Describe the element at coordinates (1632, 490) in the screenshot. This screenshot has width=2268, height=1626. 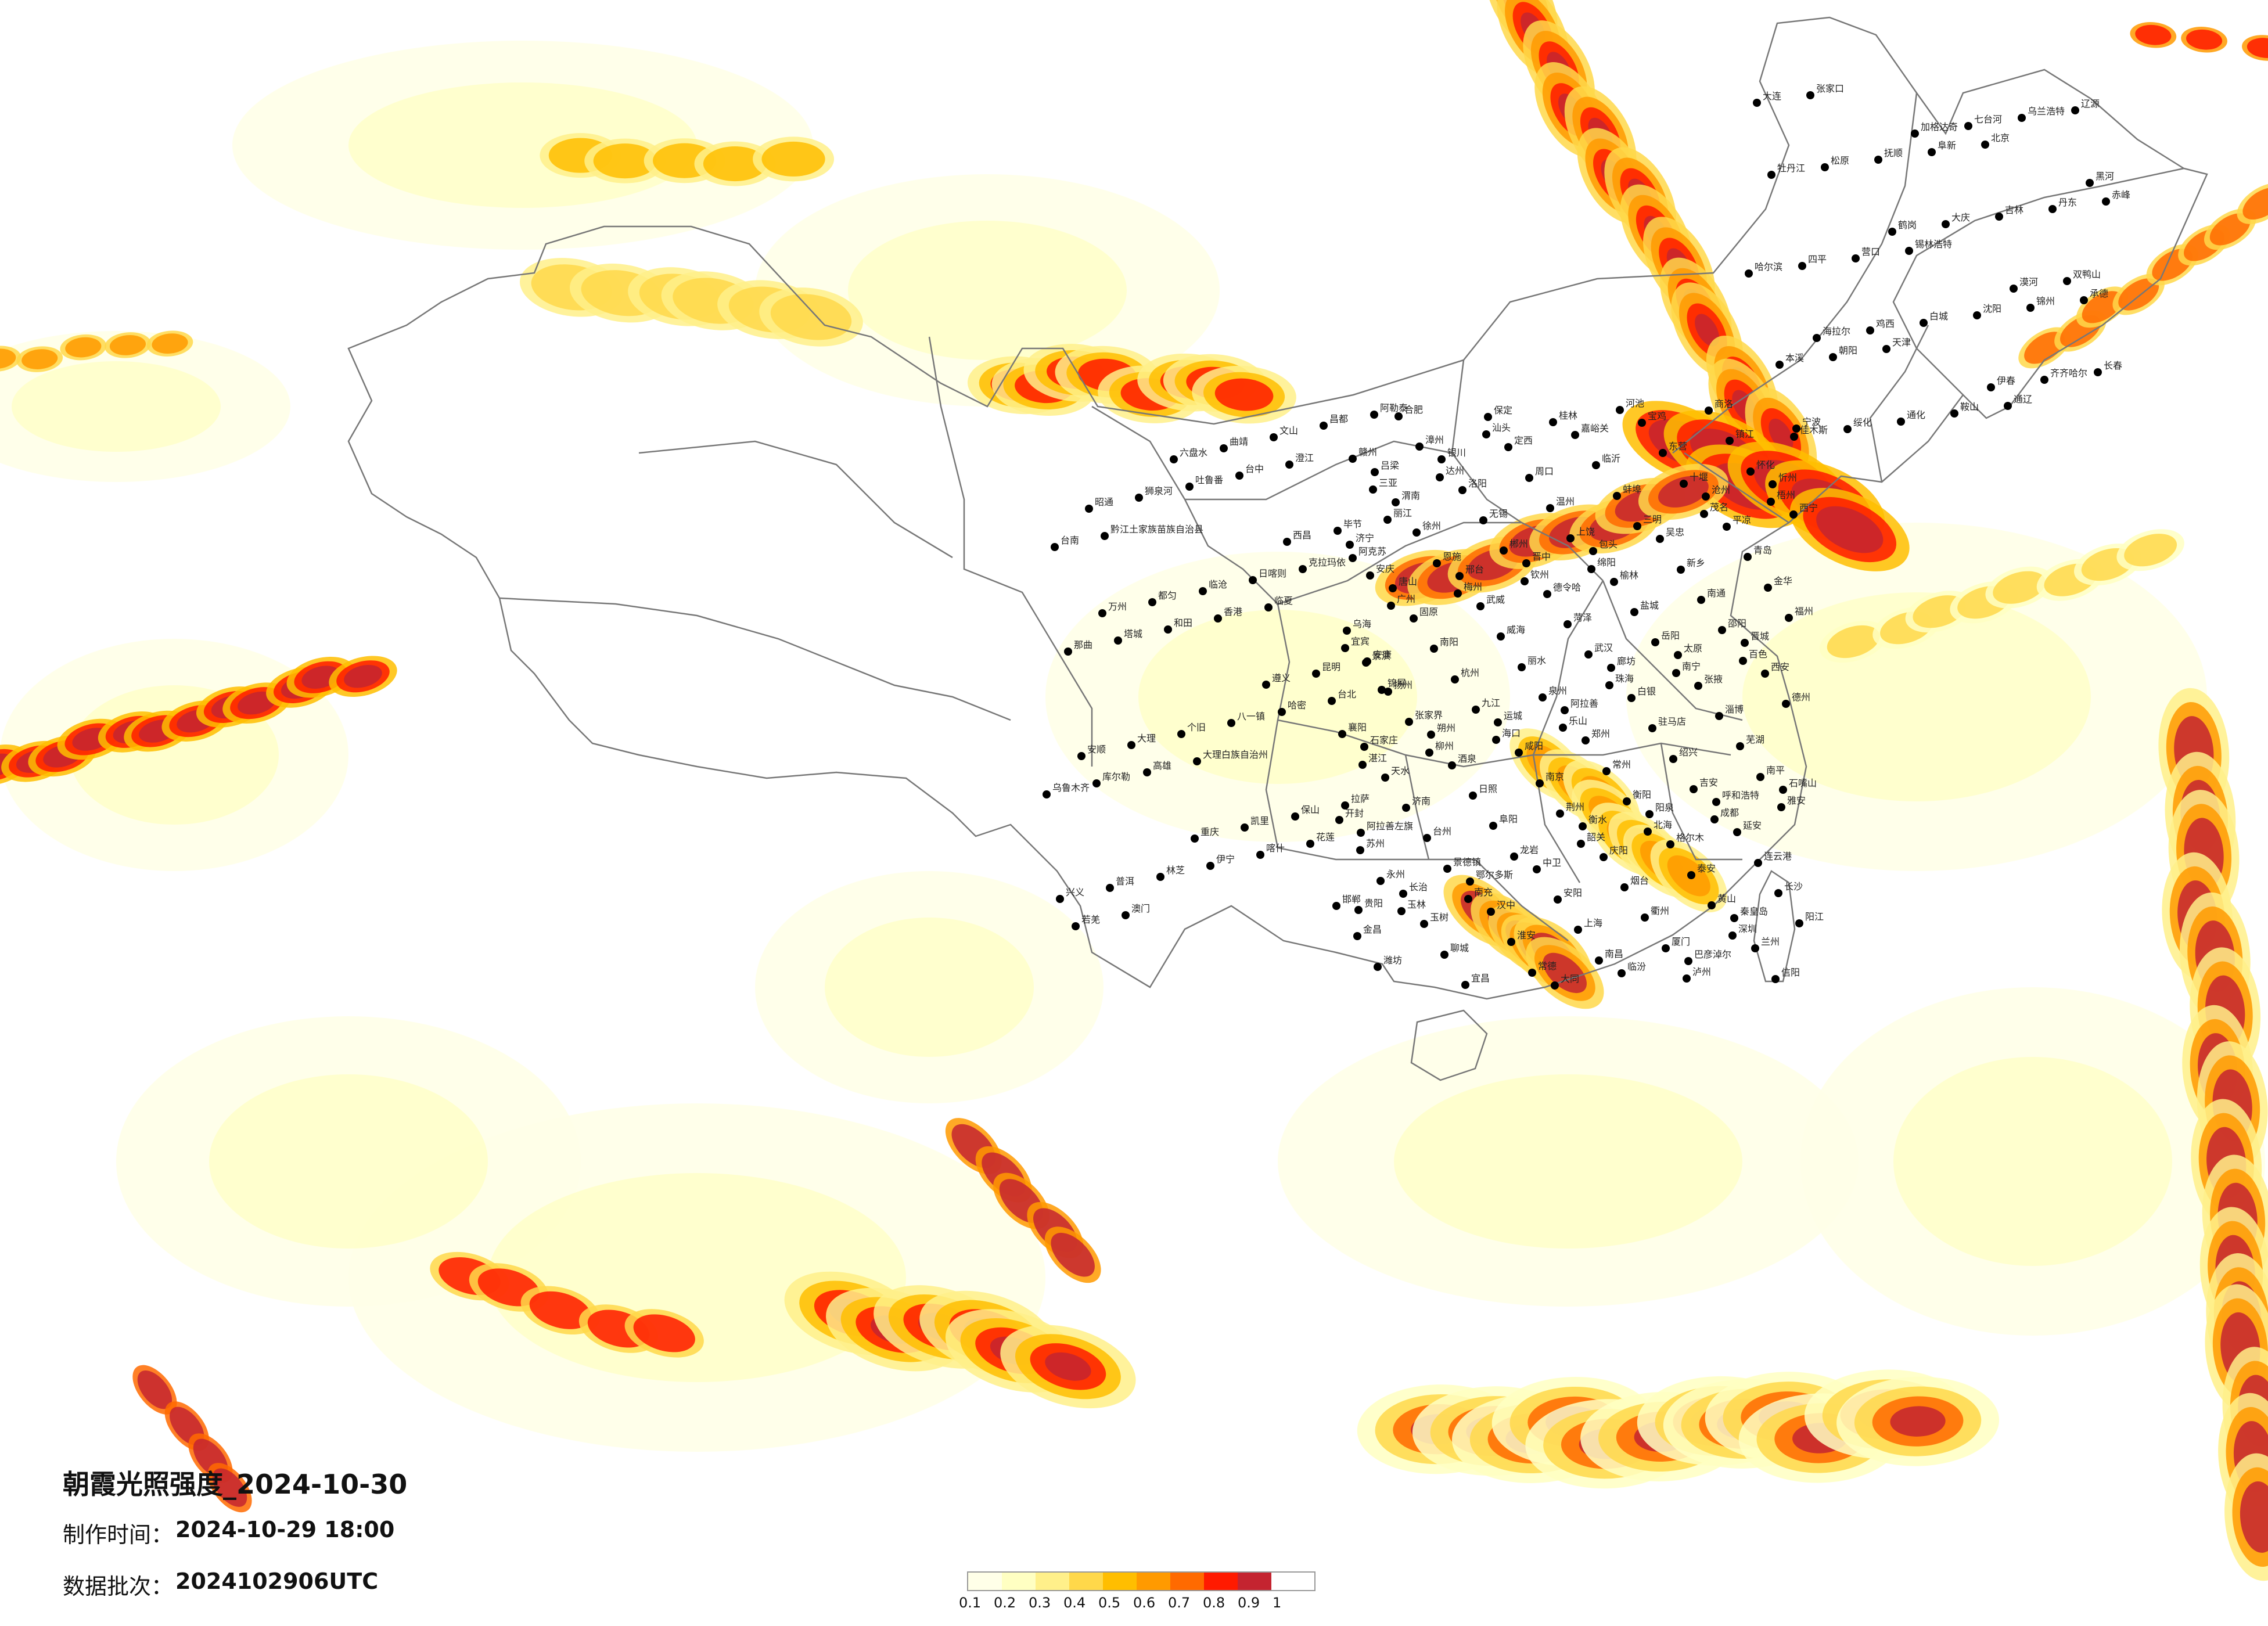
I see `city-label: 蚌埠` at that location.